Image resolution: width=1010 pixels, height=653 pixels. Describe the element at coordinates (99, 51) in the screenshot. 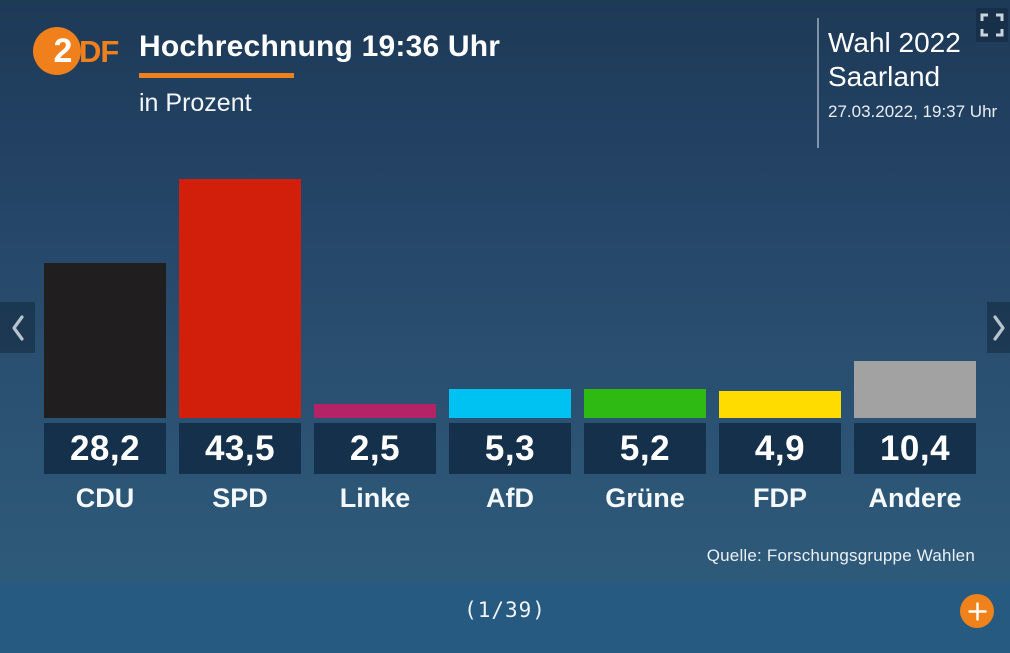

I see `zdf-logo-df: DF` at that location.